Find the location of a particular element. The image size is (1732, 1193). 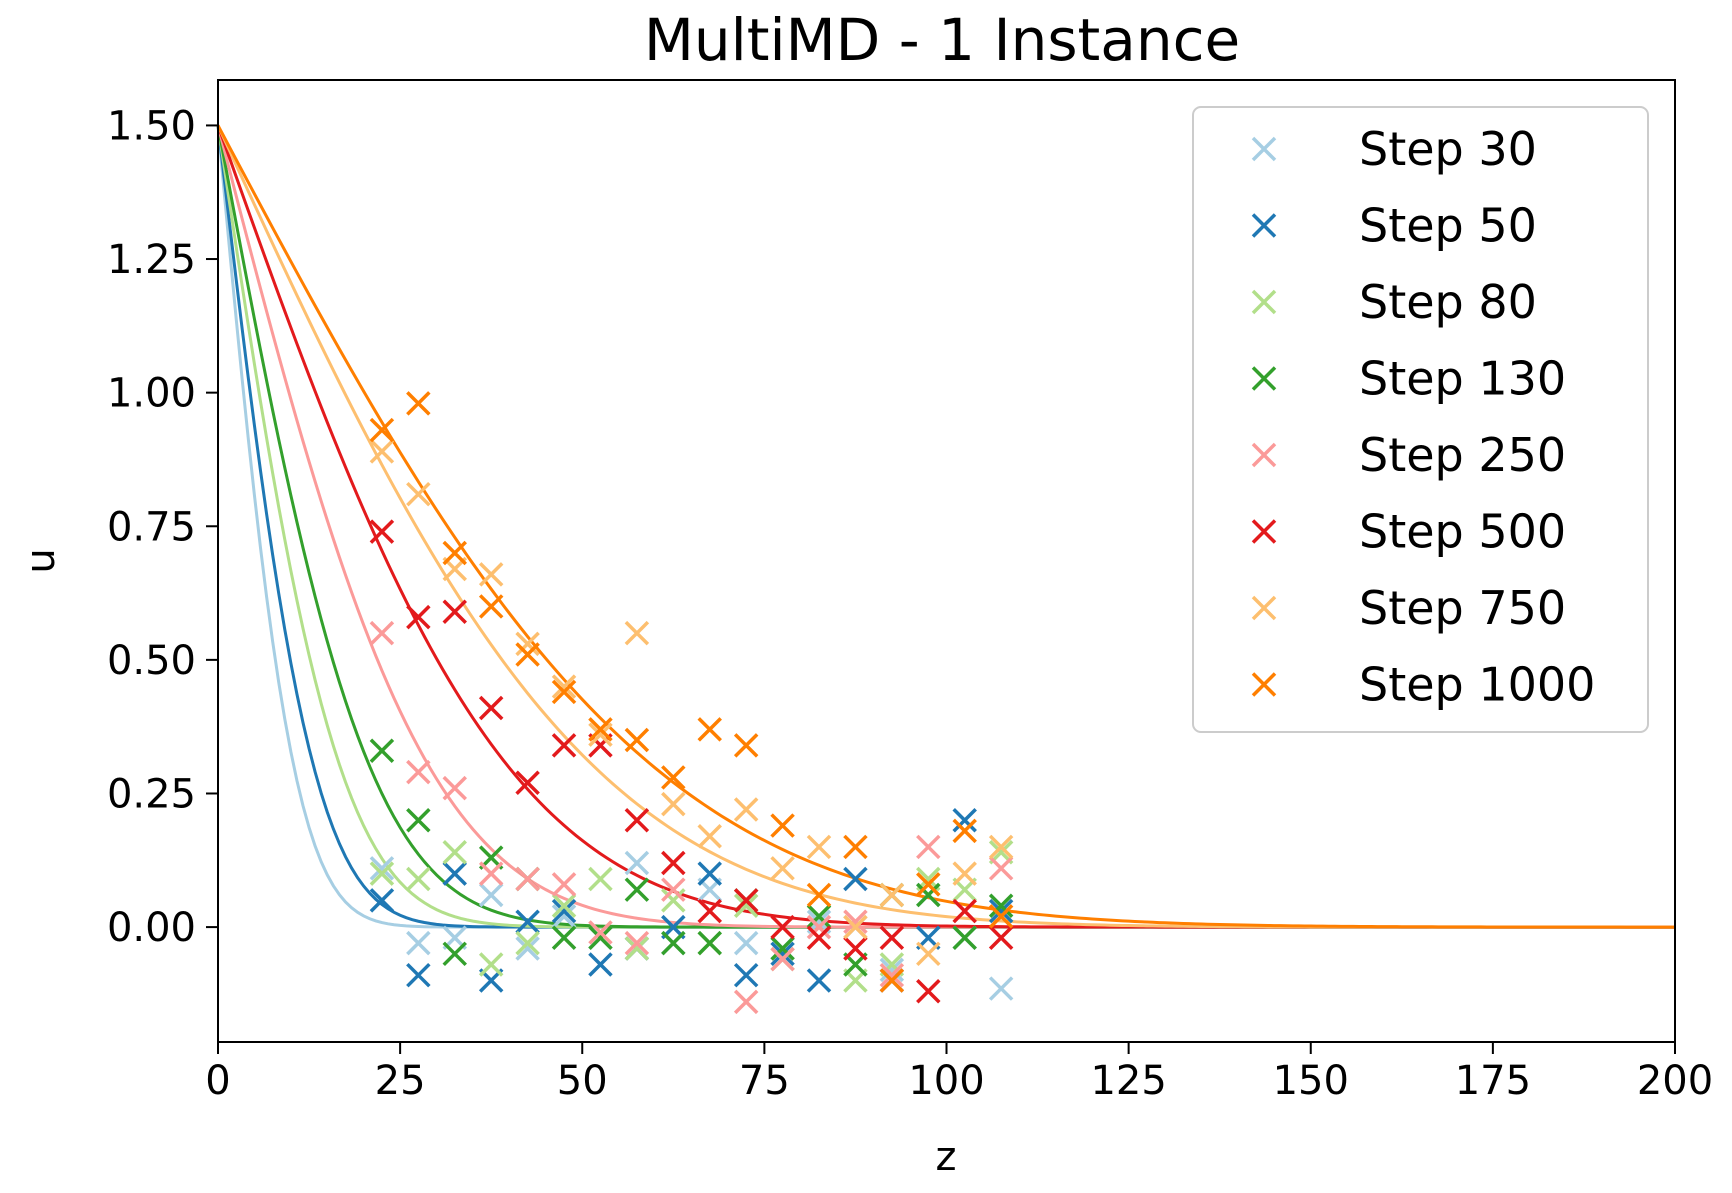

legend-label: Step 130 is located at coordinates (1462, 379).